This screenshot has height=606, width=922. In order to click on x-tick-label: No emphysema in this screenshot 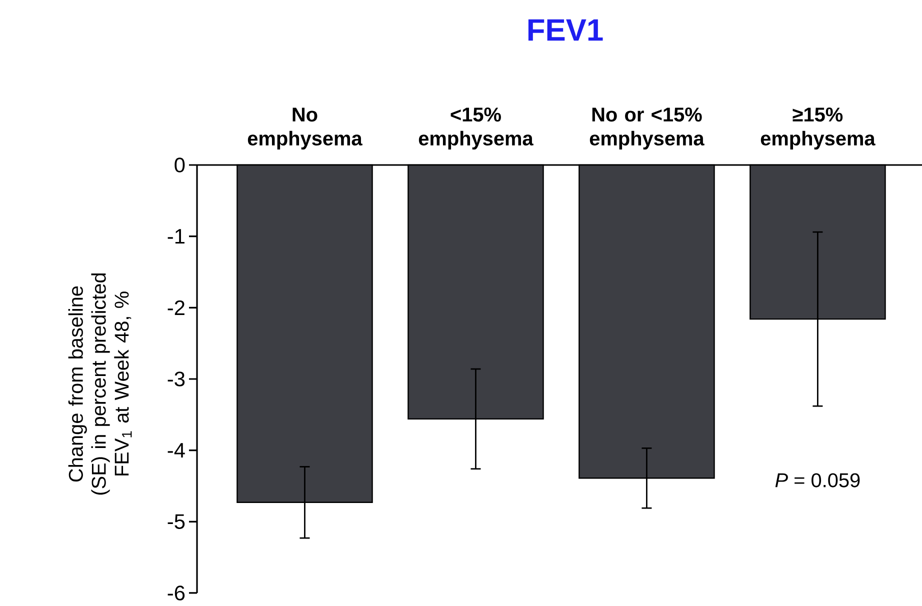, I will do `click(305, 129)`.